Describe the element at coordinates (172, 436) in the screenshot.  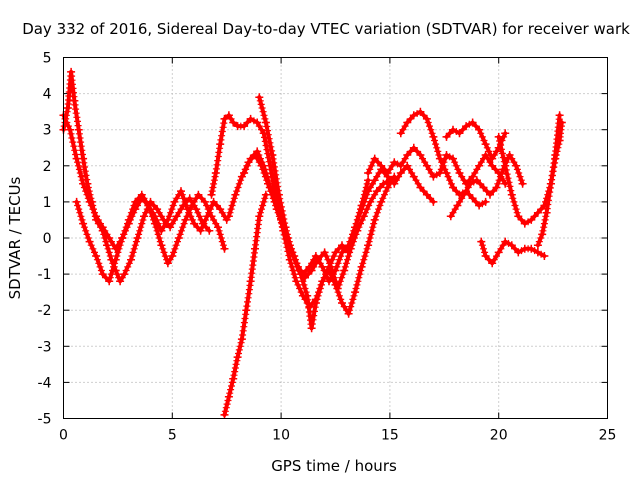
I see `x-tick-label: 5` at that location.